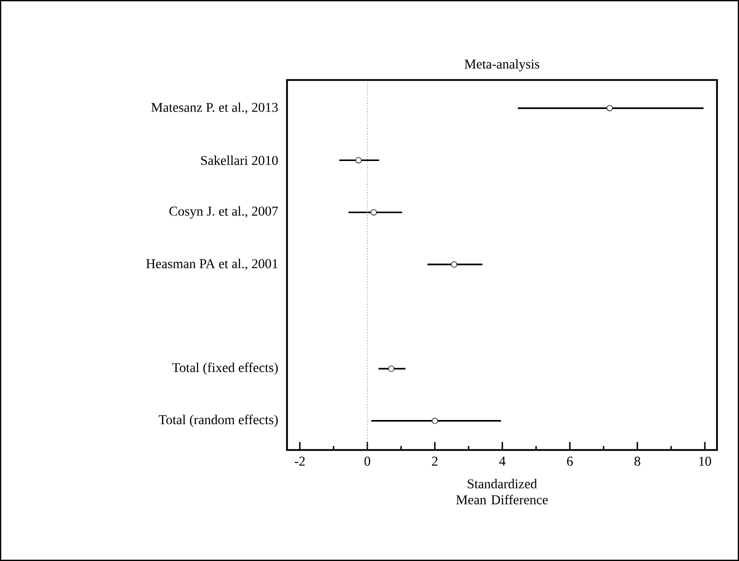 This screenshot has height=561, width=739. I want to click on x-tick-label: 0, so click(367, 461).